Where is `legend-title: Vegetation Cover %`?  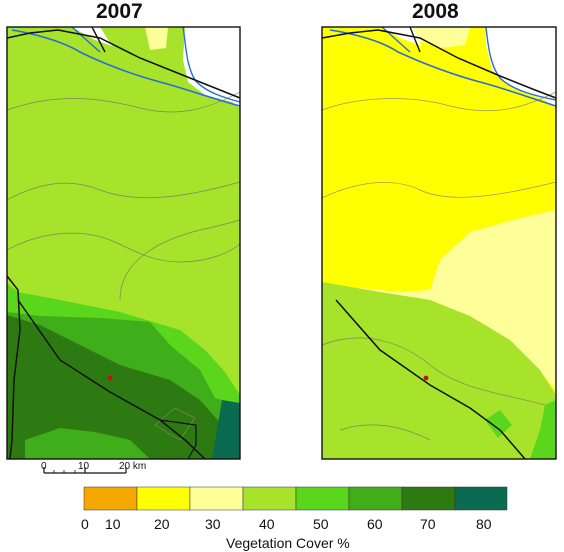 legend-title: Vegetation Cover % is located at coordinates (288, 543).